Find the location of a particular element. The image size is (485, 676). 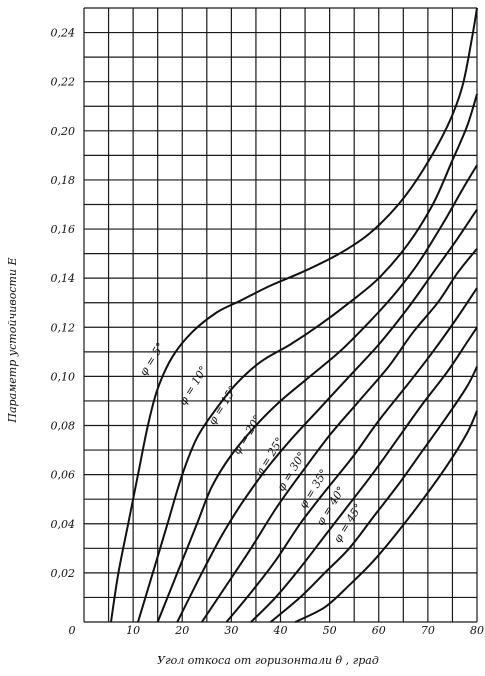

y-tick-label: 0,14 is located at coordinates (63, 278).